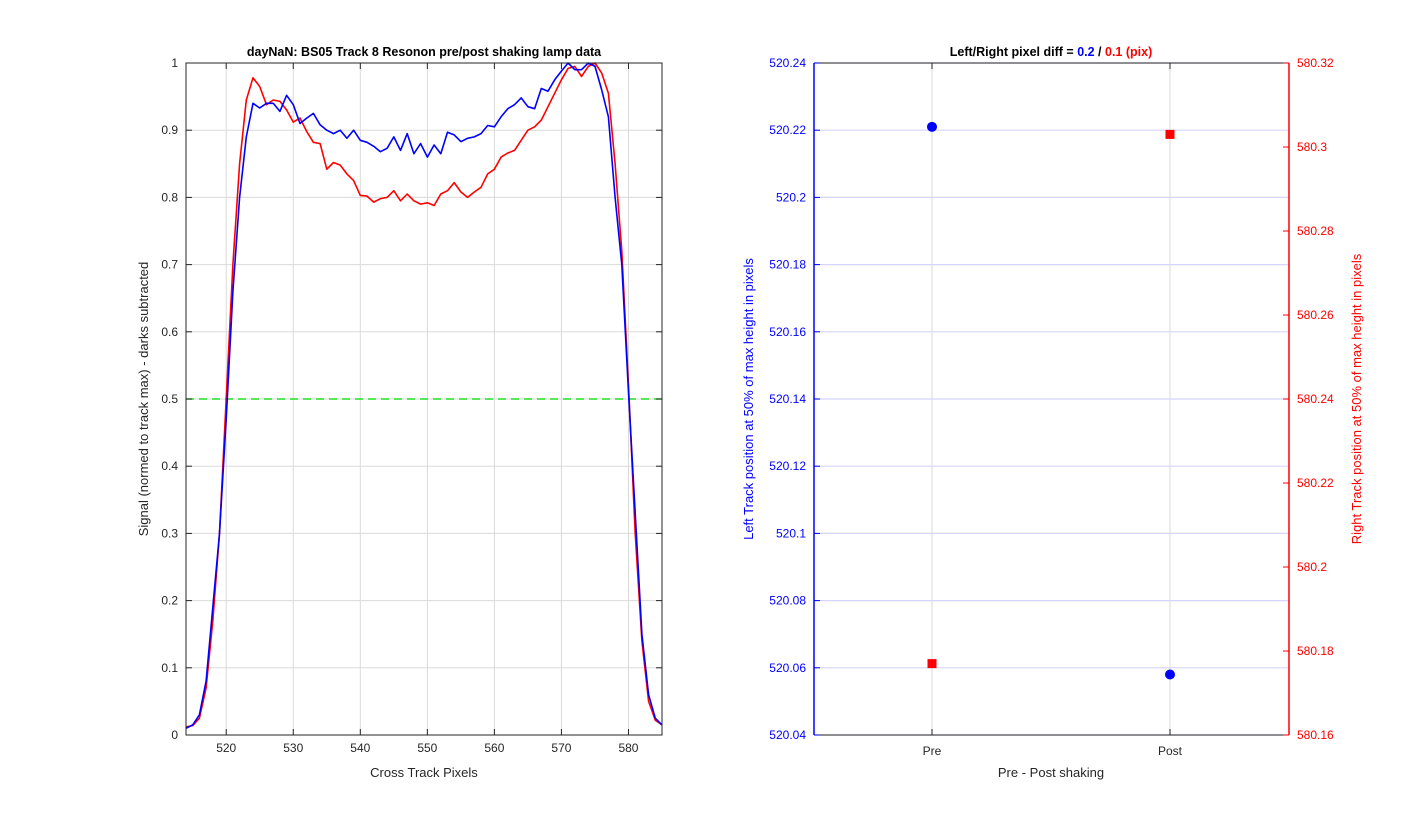 This screenshot has width=1425, height=825. What do you see at coordinates (494, 748) in the screenshot?
I see `chart1-x-tick-label: 560` at bounding box center [494, 748].